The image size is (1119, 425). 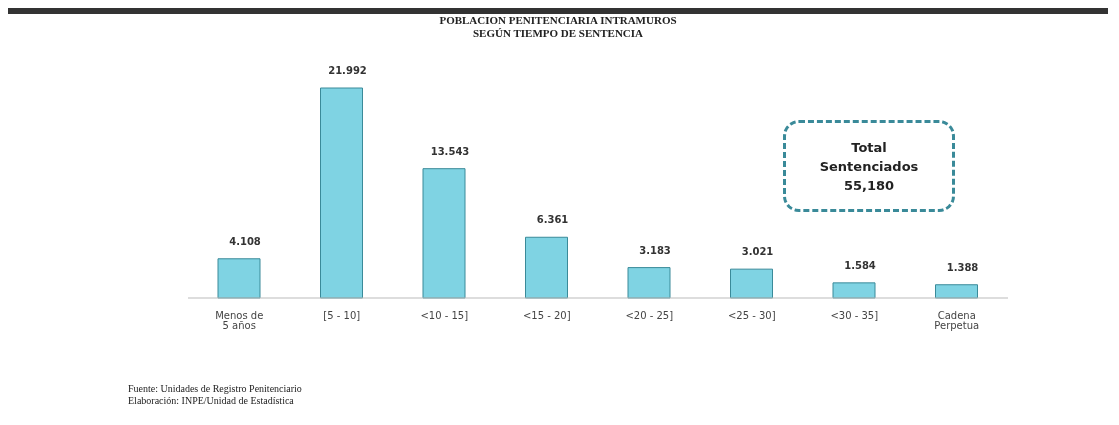 I want to click on x-tick-label: Menos de 5 años, so click(x=239, y=321).